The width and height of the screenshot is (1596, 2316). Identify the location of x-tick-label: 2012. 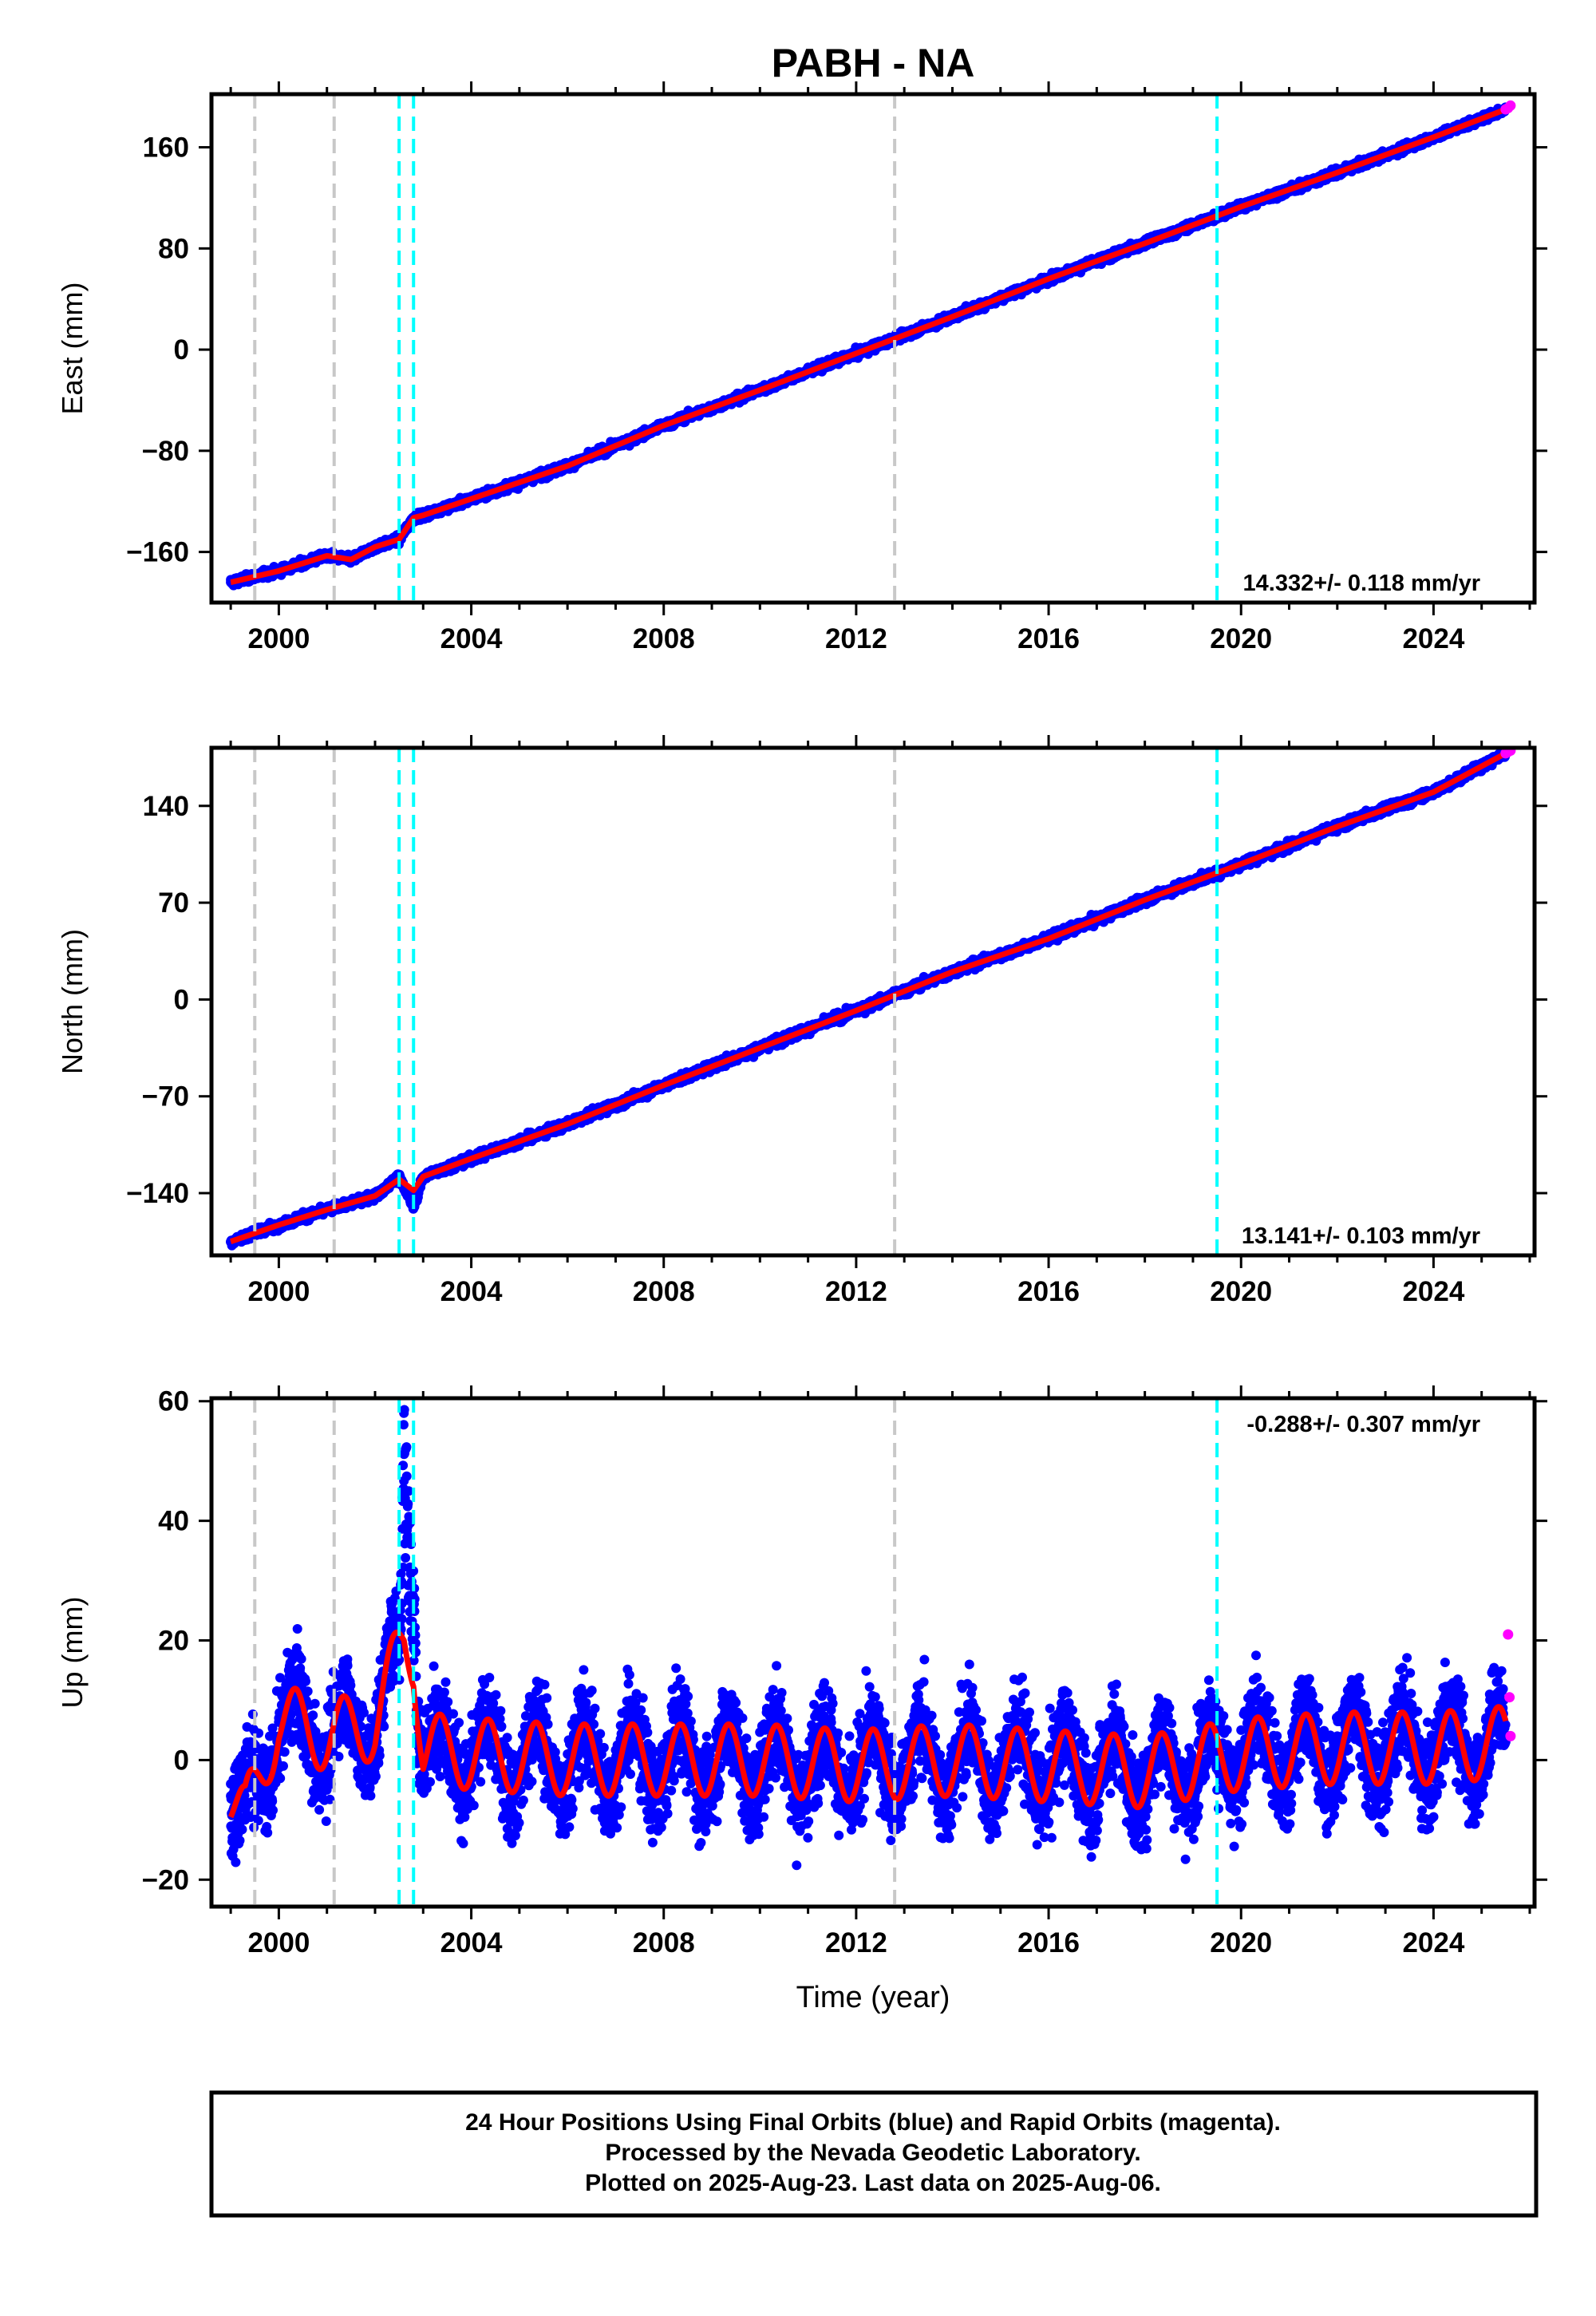
(856, 638).